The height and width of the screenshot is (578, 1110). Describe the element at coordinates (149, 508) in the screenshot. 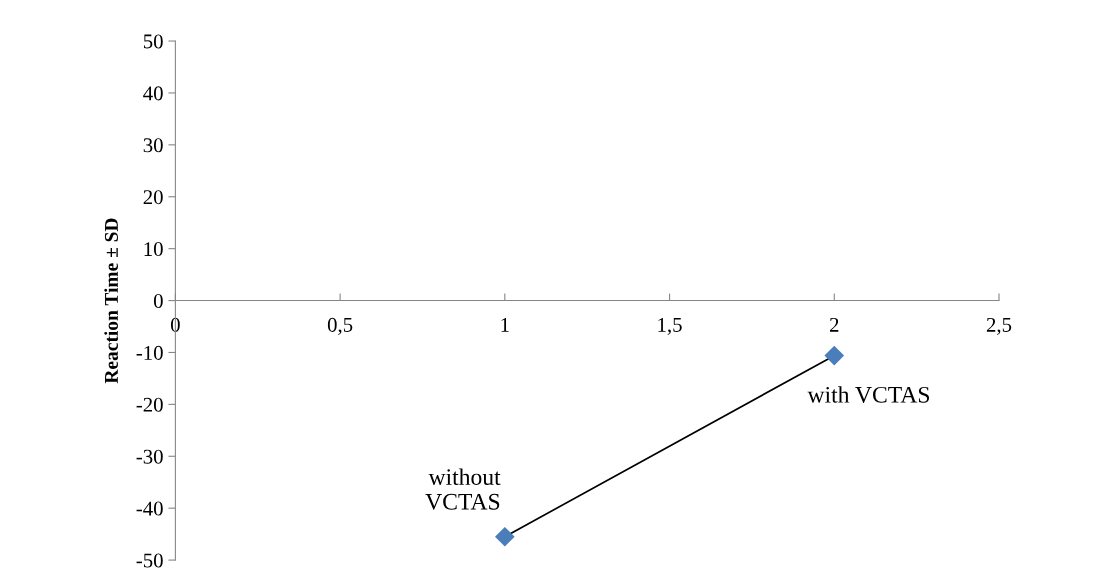

I see `y-tick-label: -40` at that location.